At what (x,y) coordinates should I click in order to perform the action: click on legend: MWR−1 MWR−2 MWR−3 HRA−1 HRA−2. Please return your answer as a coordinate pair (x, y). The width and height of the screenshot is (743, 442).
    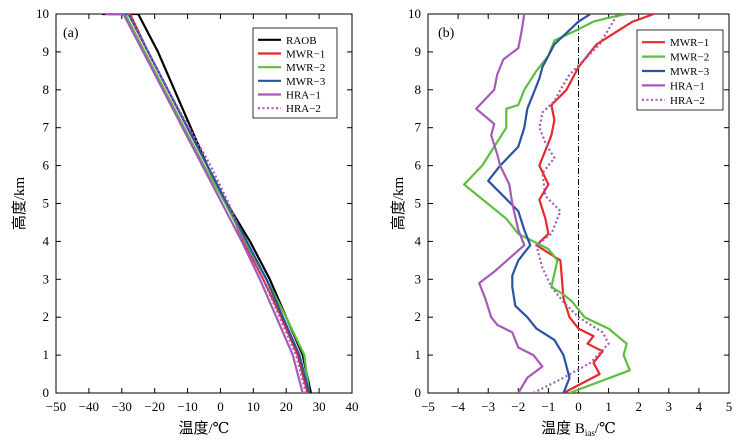
    Looking at the image, I should click on (680, 70).